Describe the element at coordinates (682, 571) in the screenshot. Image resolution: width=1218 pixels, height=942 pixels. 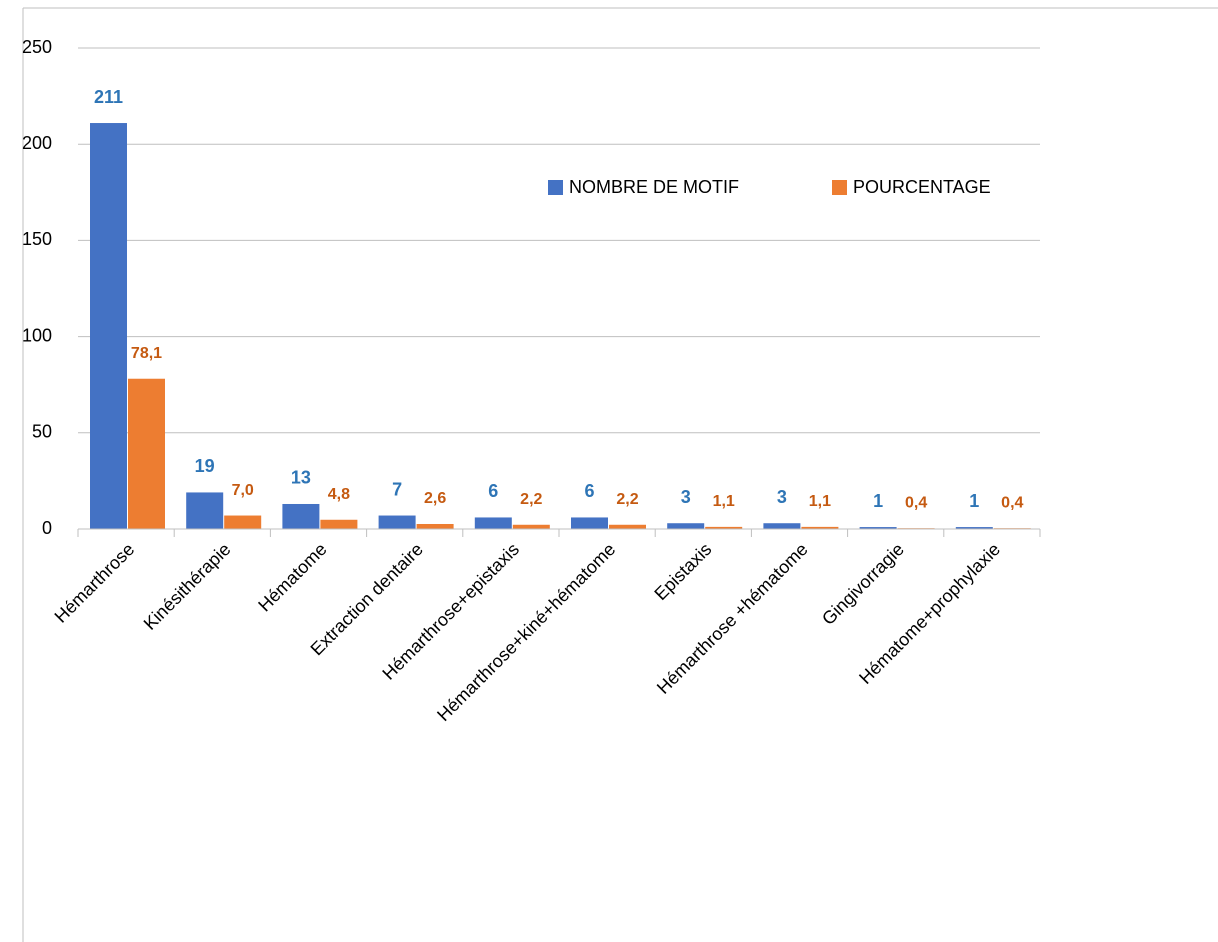
I see `x-tick-label: Epistaxis` at that location.